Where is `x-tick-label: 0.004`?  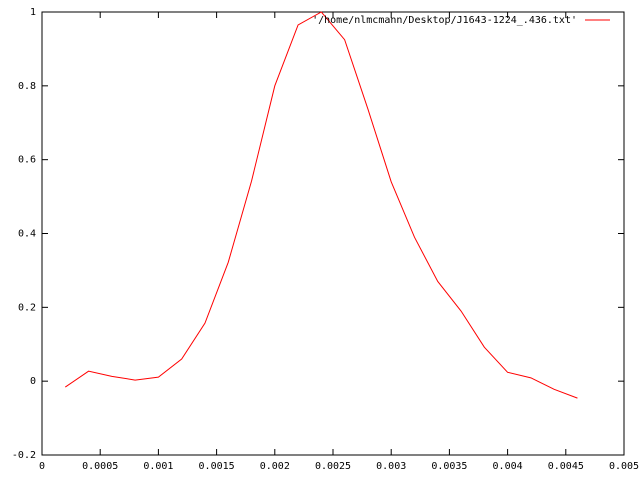
x-tick-label: 0.004 is located at coordinates (508, 466).